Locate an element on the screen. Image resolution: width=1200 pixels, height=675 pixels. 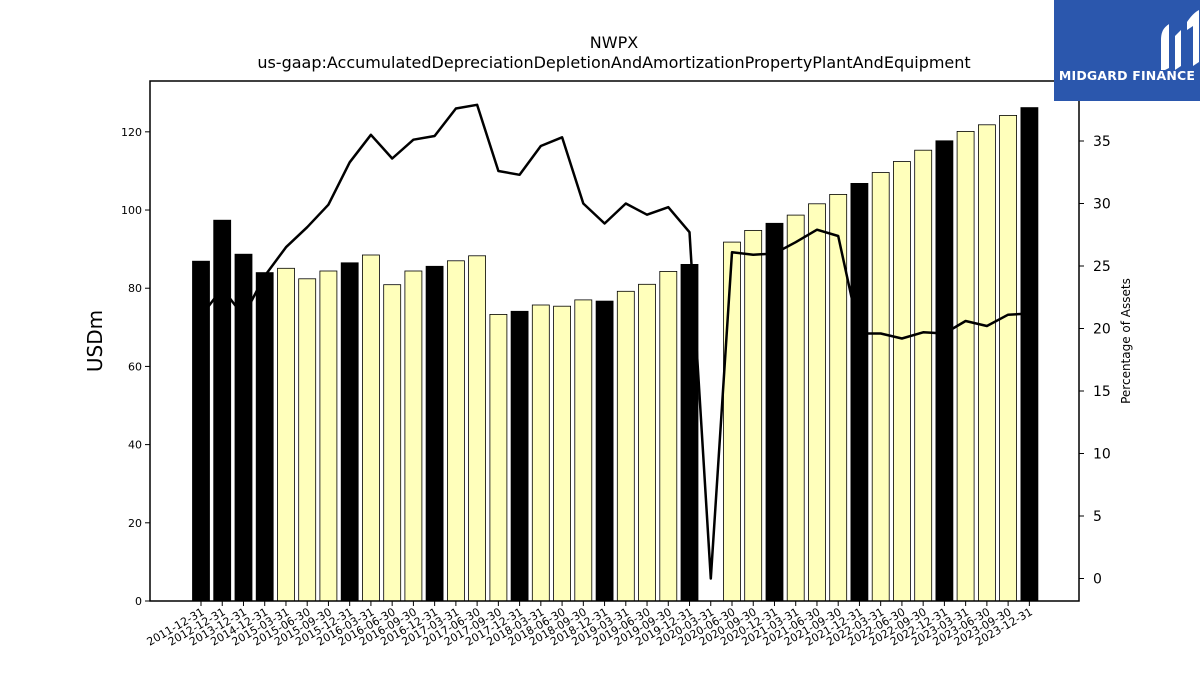
y2-tick-label: 35 is located at coordinates (1102, 142).